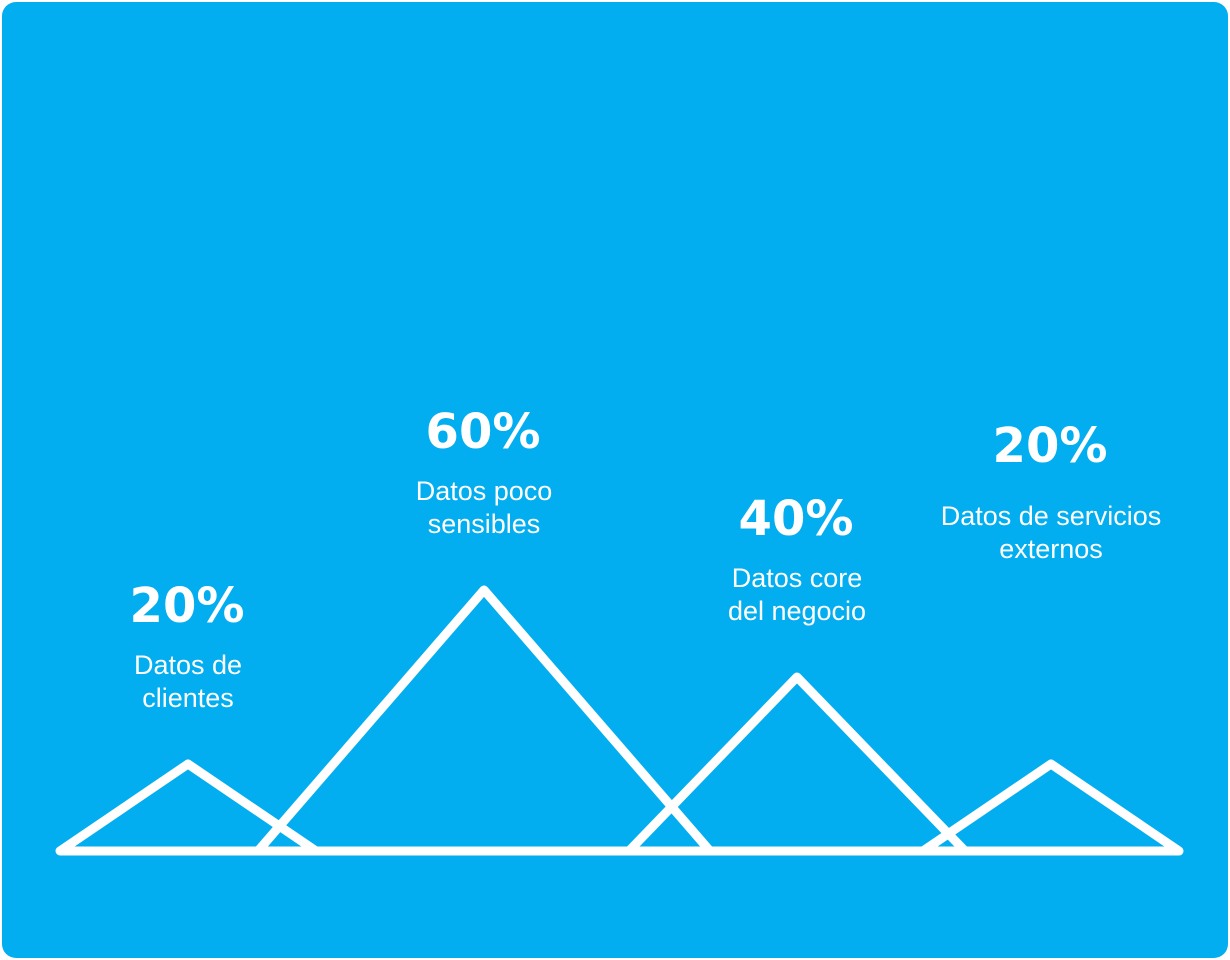 Image resolution: width=1230 pixels, height=960 pixels. Describe the element at coordinates (1051, 549) in the screenshot. I see `category-label-4-line-2: externos` at that location.